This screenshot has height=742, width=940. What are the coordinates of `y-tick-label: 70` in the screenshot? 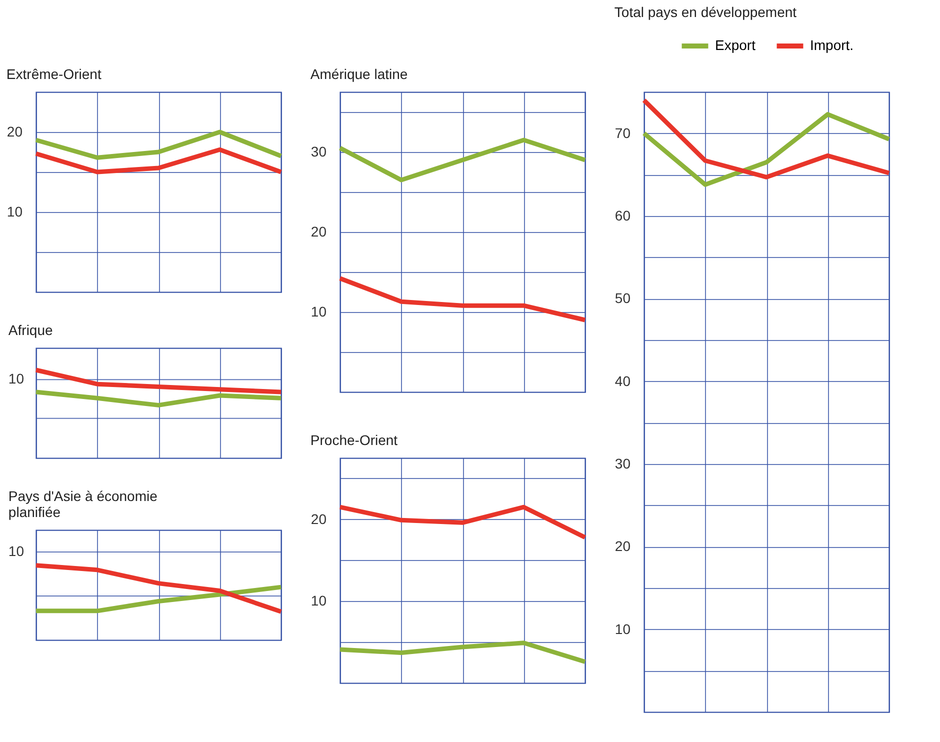 It's located at (622, 132).